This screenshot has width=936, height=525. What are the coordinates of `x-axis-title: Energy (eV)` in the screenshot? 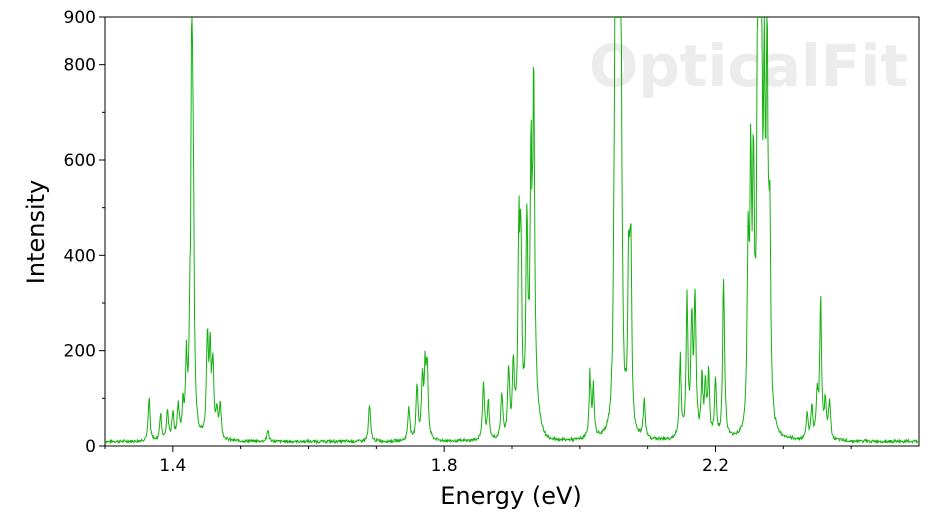 It's located at (511, 496).